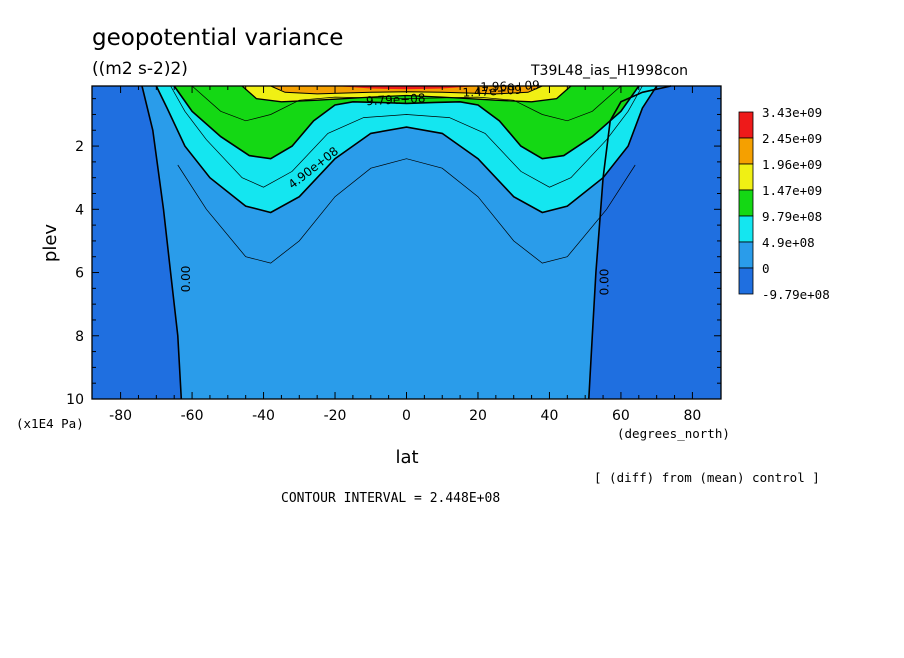 The image size is (904, 658). What do you see at coordinates (335, 416) in the screenshot?
I see `x-tick-label: -20` at bounding box center [335, 416].